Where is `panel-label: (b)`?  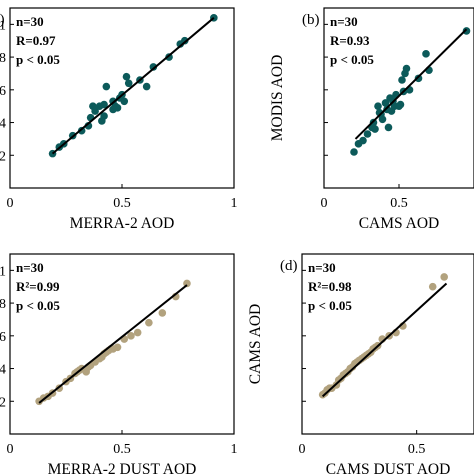
panel-label: (b) is located at coordinates (311, 20).